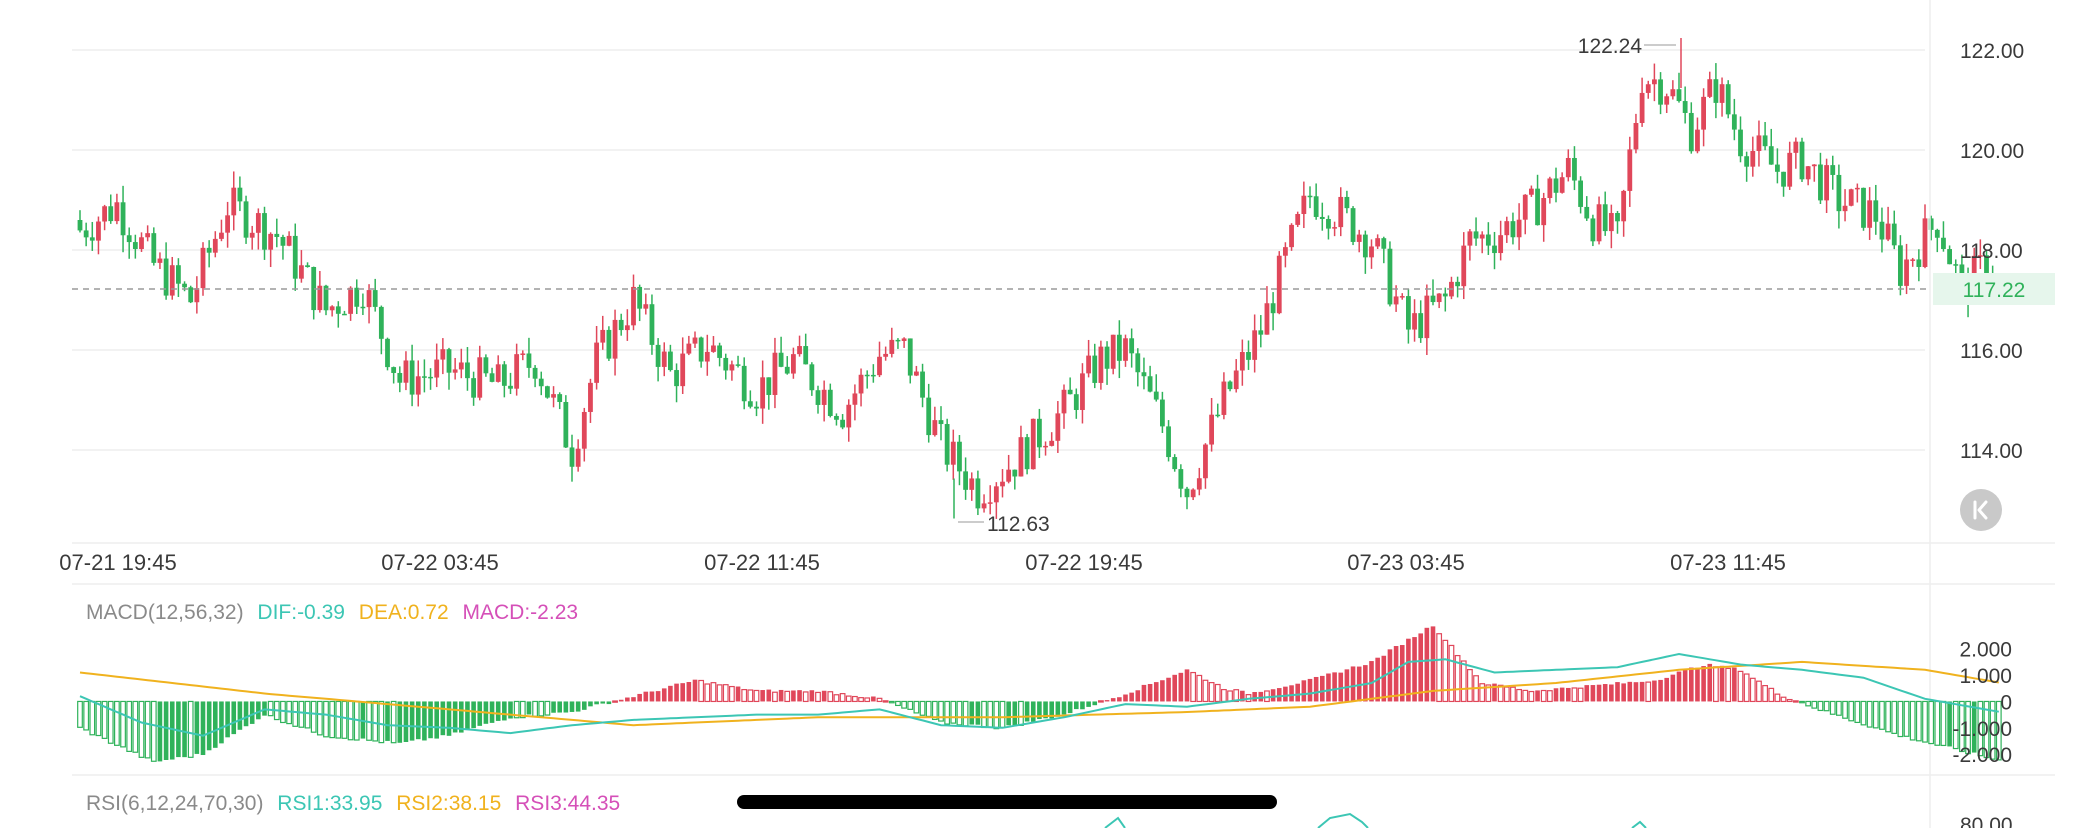  Describe the element at coordinates (1994, 290) in the screenshot. I see `current-price-tag: 117.22` at that location.